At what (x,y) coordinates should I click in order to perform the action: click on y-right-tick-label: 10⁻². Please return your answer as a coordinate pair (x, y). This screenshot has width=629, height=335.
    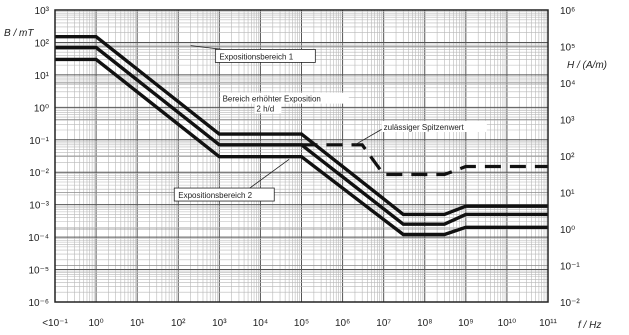
    Looking at the image, I should click on (570, 303).